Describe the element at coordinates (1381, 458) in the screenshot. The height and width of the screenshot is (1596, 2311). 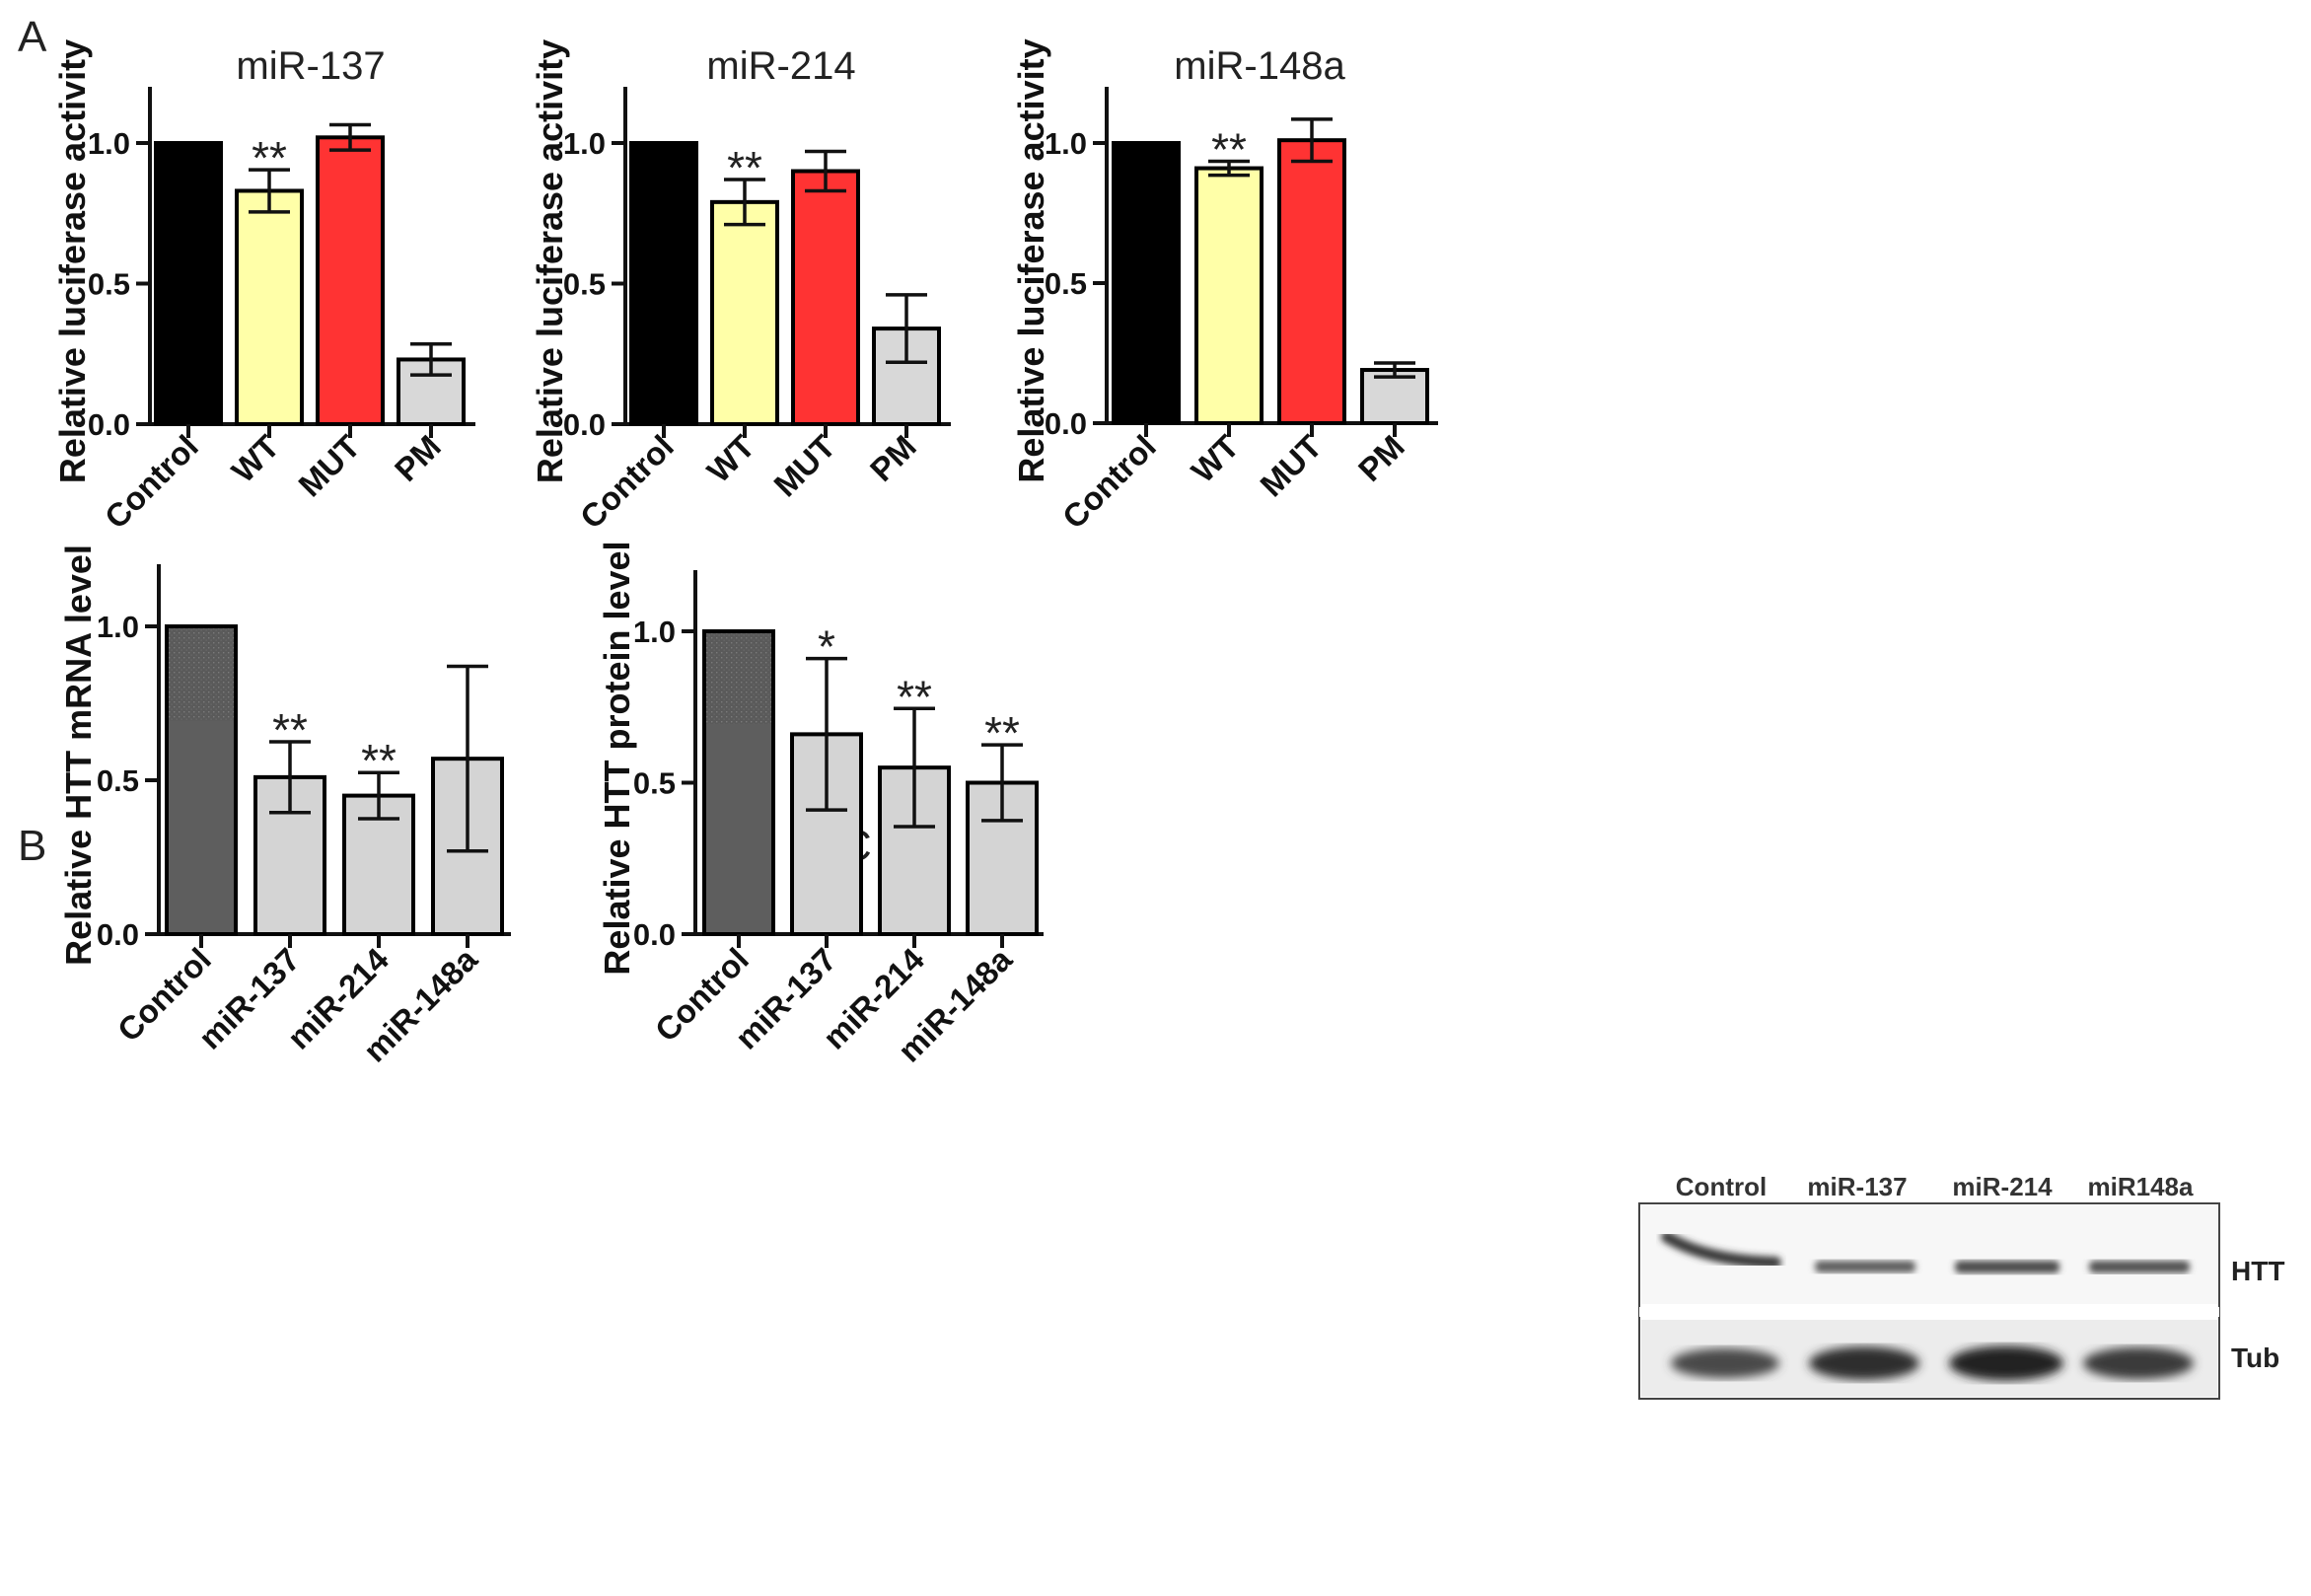
I see `chart-a3-category-label-pm: PM` at that location.